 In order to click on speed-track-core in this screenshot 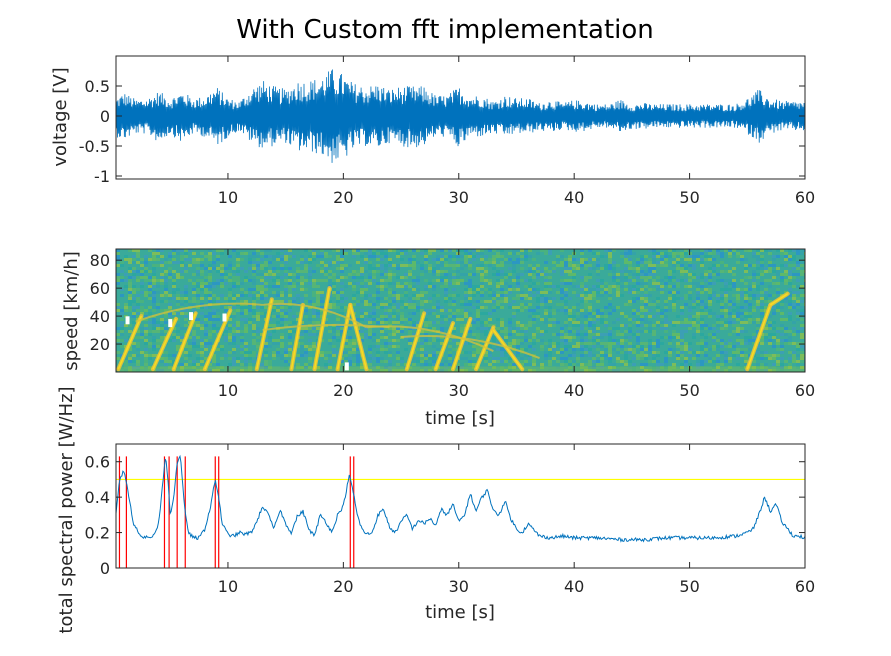, I will do `click(358, 337)`.